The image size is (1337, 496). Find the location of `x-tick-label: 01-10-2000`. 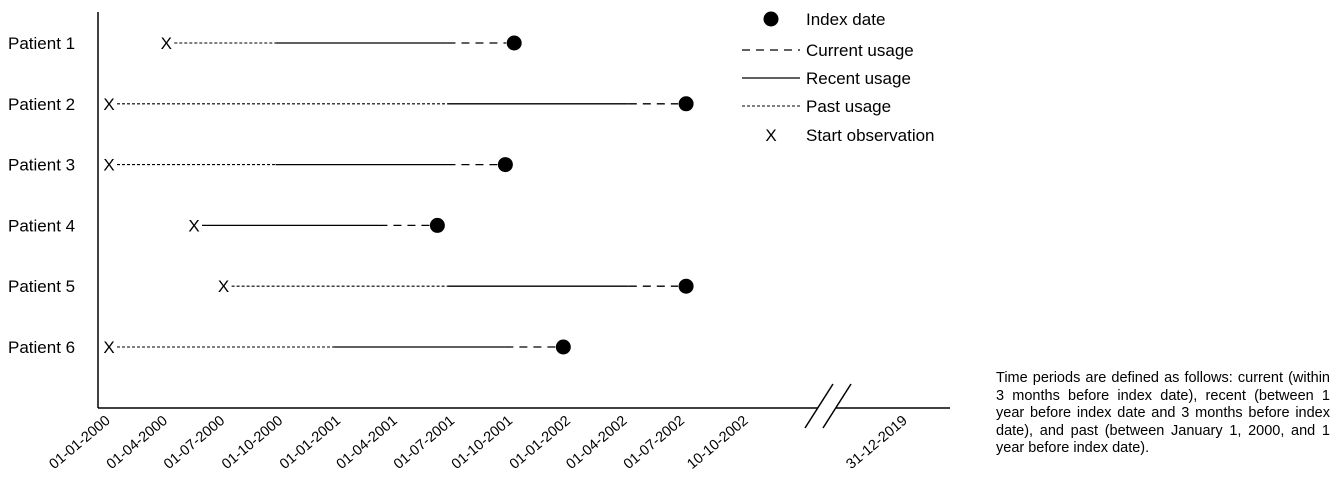

x-tick-label: 01-10-2000 is located at coordinates (252, 443).